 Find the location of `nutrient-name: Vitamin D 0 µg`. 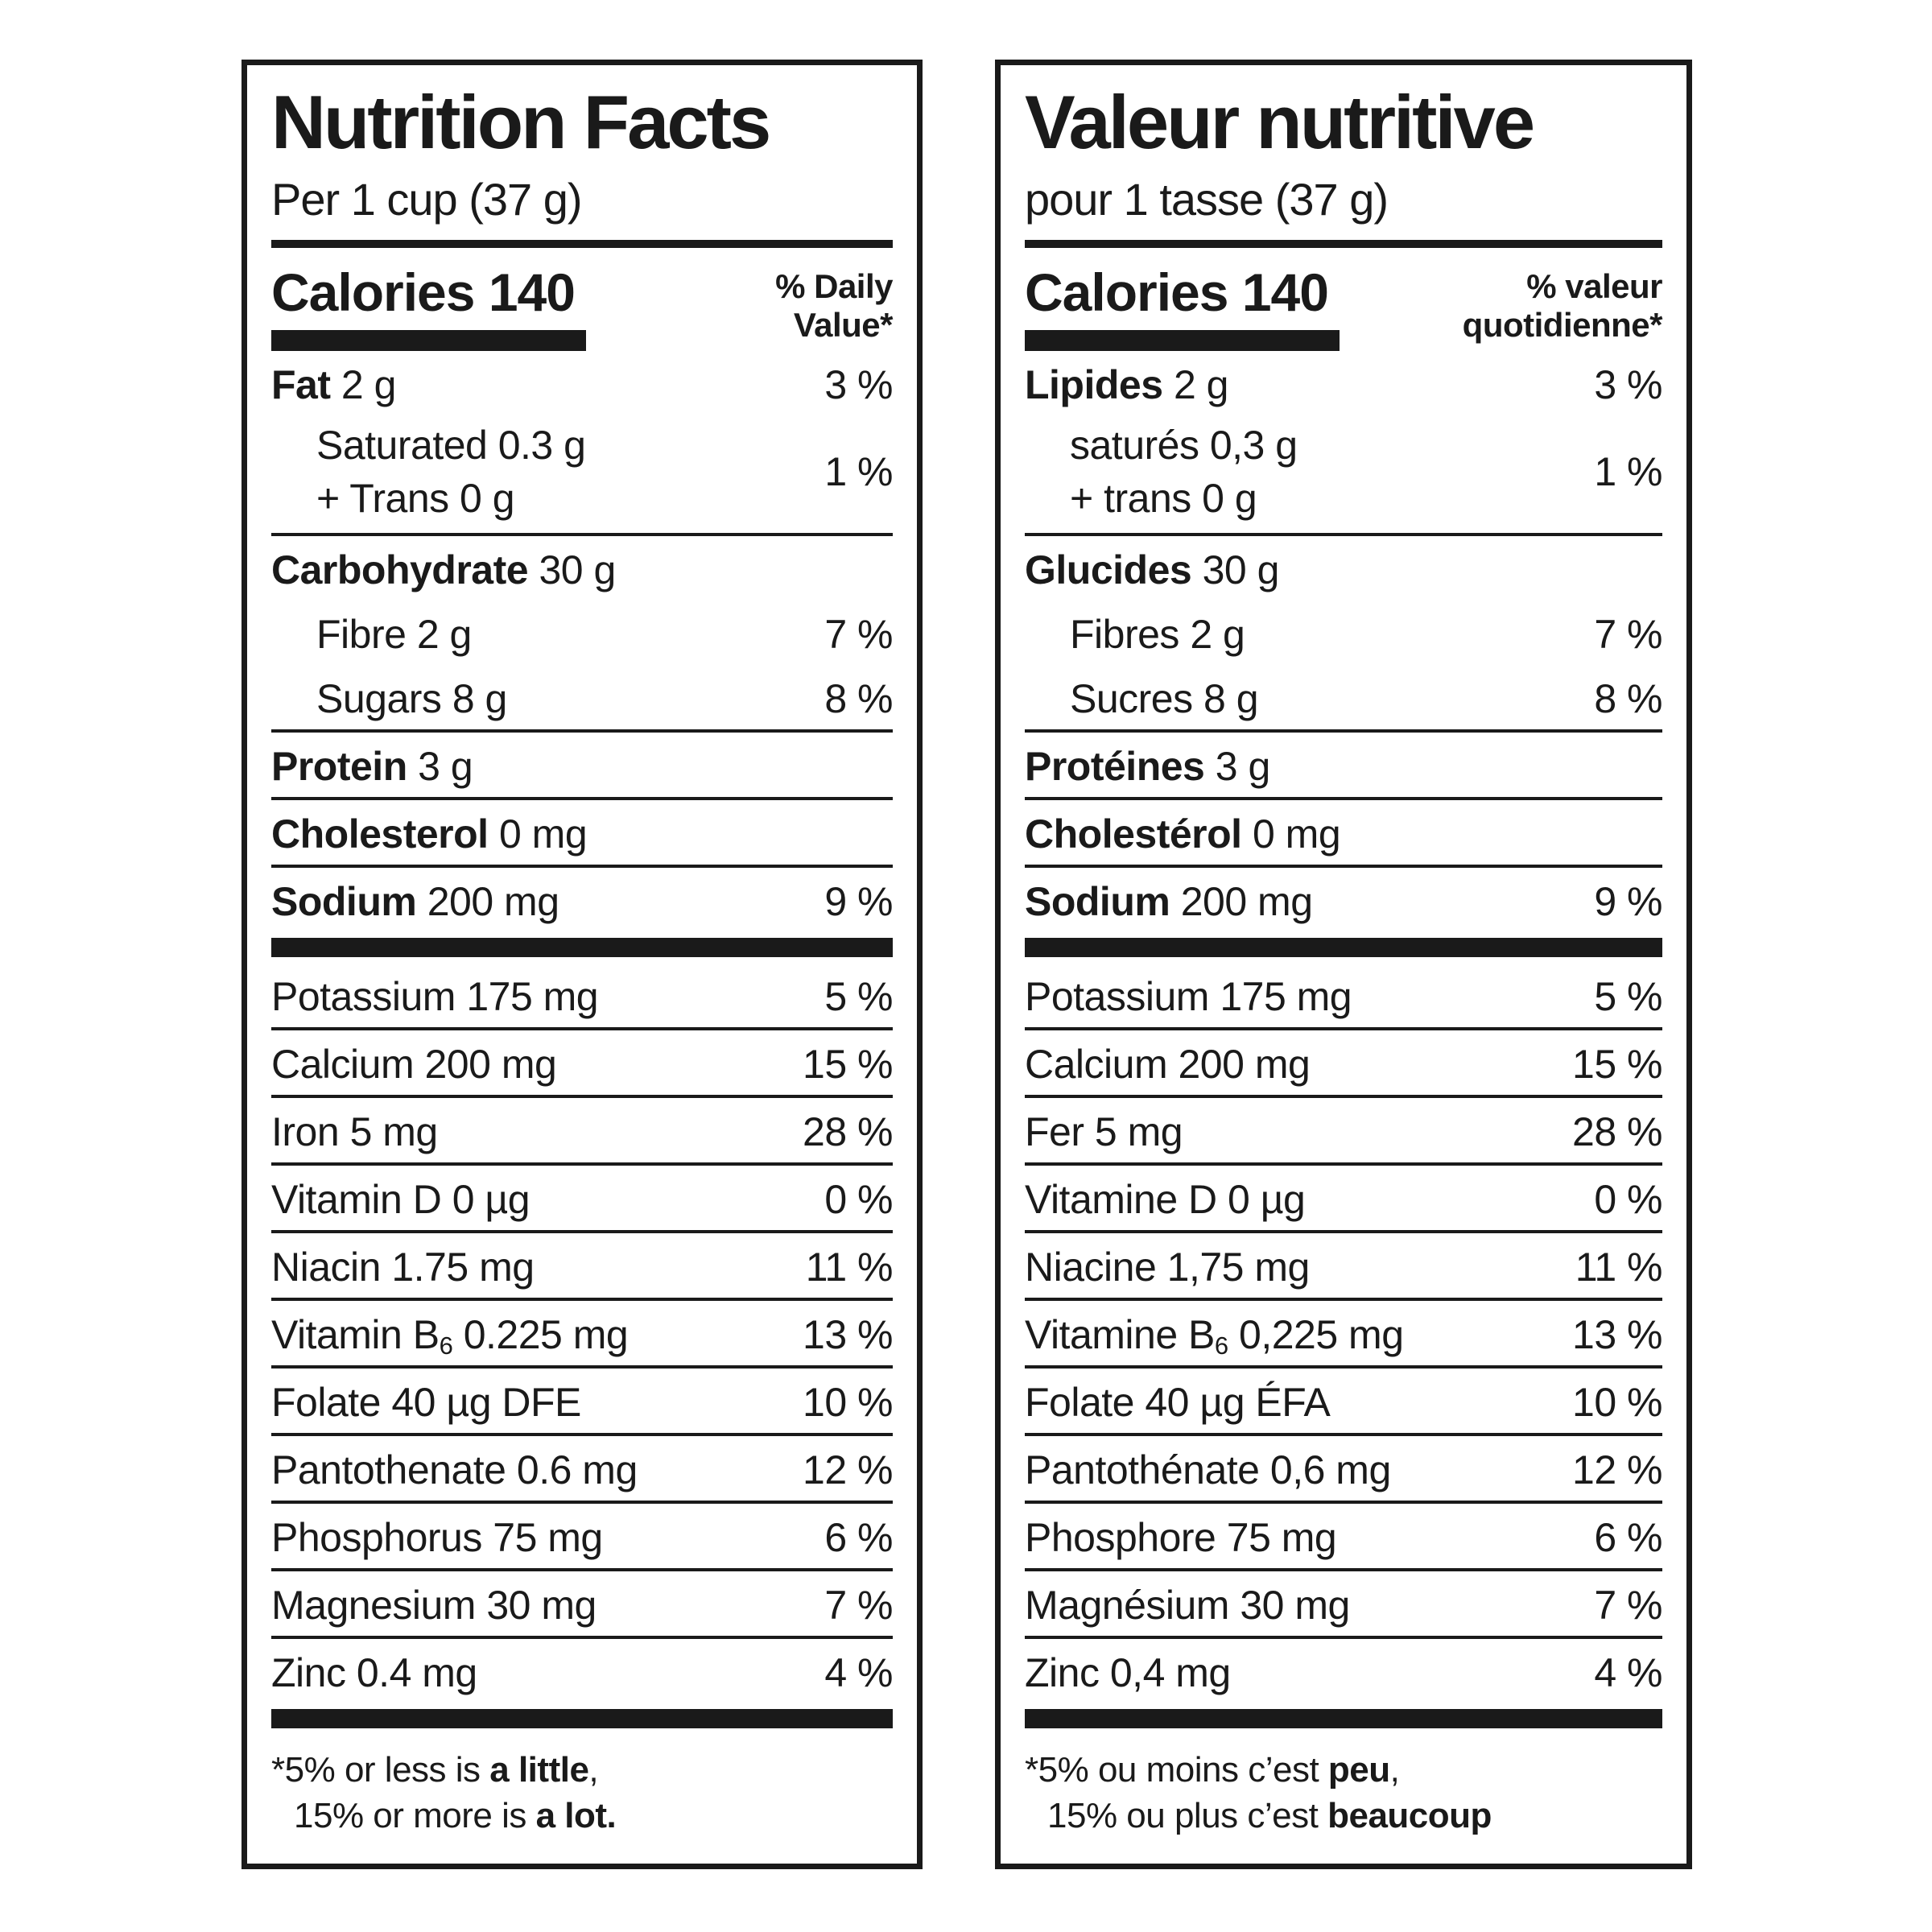

nutrient-name: Vitamin D 0 µg is located at coordinates (400, 1199).